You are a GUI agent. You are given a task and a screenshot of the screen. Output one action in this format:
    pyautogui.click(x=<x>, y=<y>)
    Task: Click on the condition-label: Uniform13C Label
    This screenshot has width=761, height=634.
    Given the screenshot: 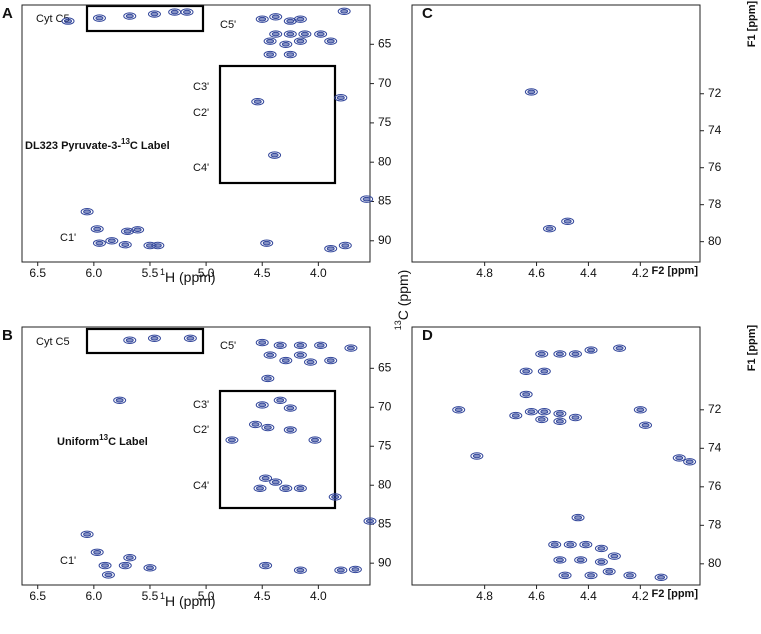 What is the action you would take?
    pyautogui.click(x=102, y=440)
    